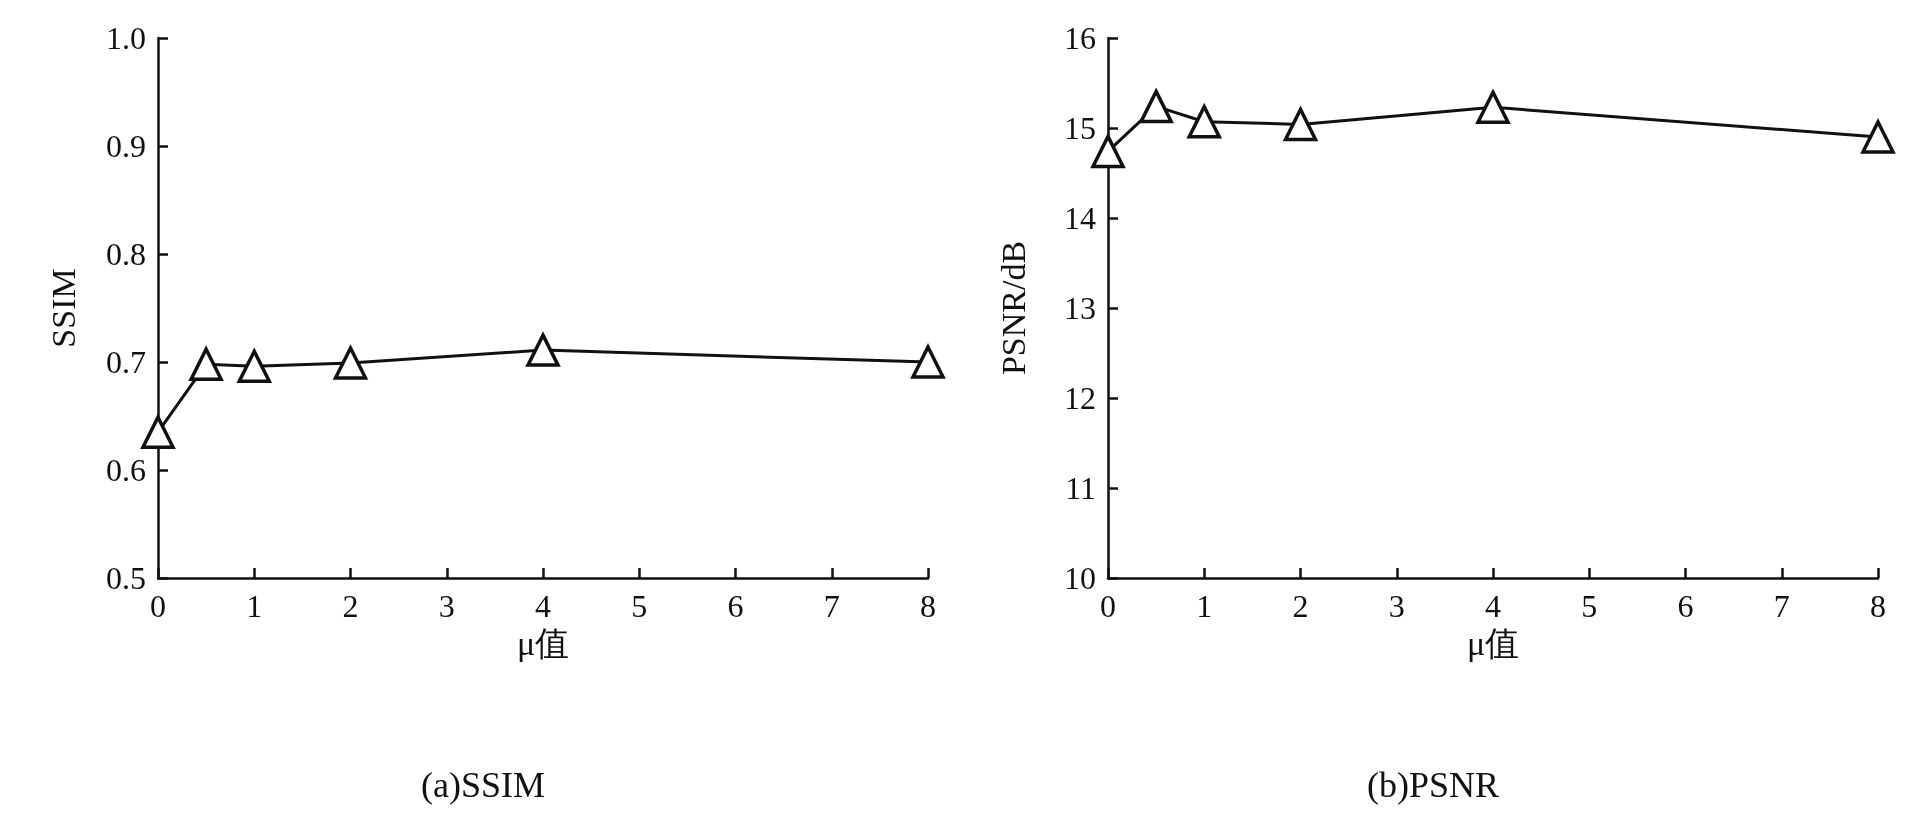 The image size is (1926, 826). What do you see at coordinates (1013, 308) in the screenshot?
I see `y-axis-title: PSNR/dB` at bounding box center [1013, 308].